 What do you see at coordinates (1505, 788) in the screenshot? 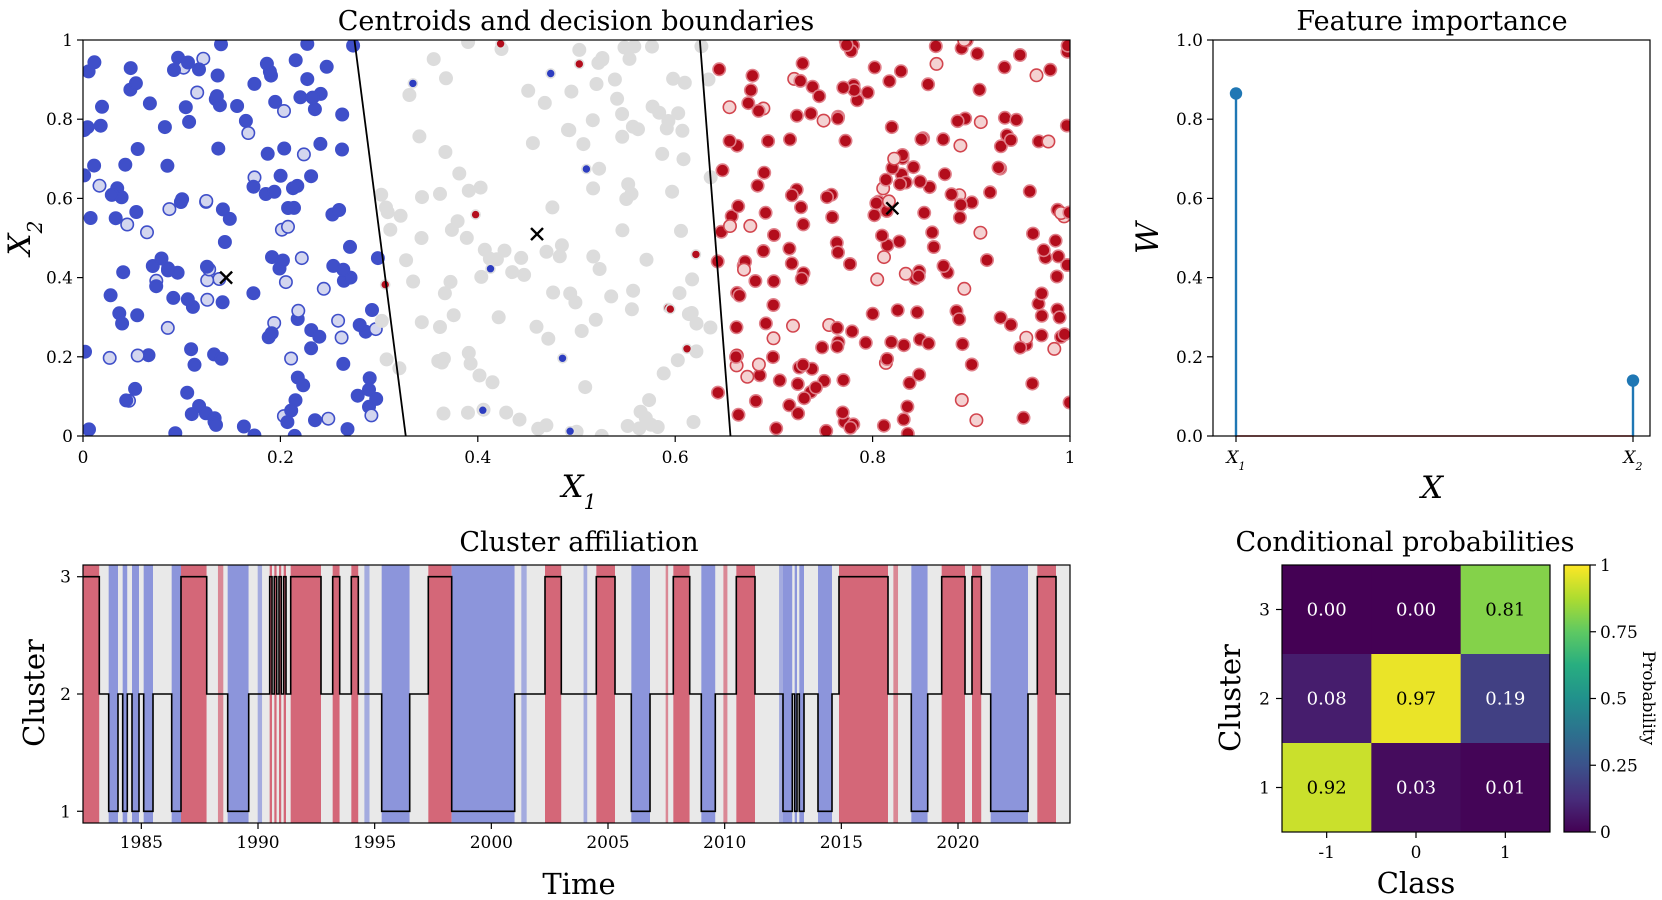
I see `heatmap-cell-label: 0.01` at bounding box center [1505, 788].